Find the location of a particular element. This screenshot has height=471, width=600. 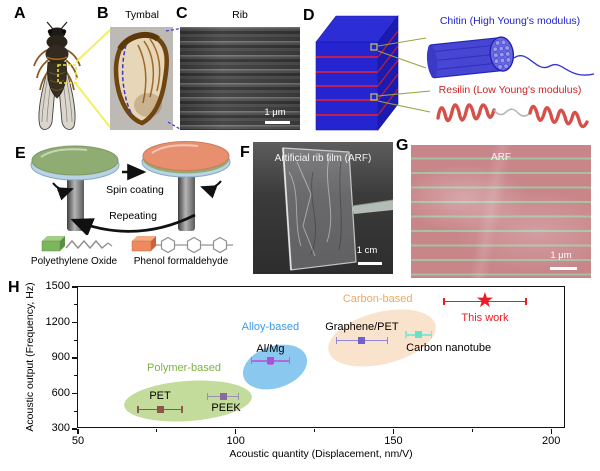

panel-f-label: F is located at coordinates (245, 152).